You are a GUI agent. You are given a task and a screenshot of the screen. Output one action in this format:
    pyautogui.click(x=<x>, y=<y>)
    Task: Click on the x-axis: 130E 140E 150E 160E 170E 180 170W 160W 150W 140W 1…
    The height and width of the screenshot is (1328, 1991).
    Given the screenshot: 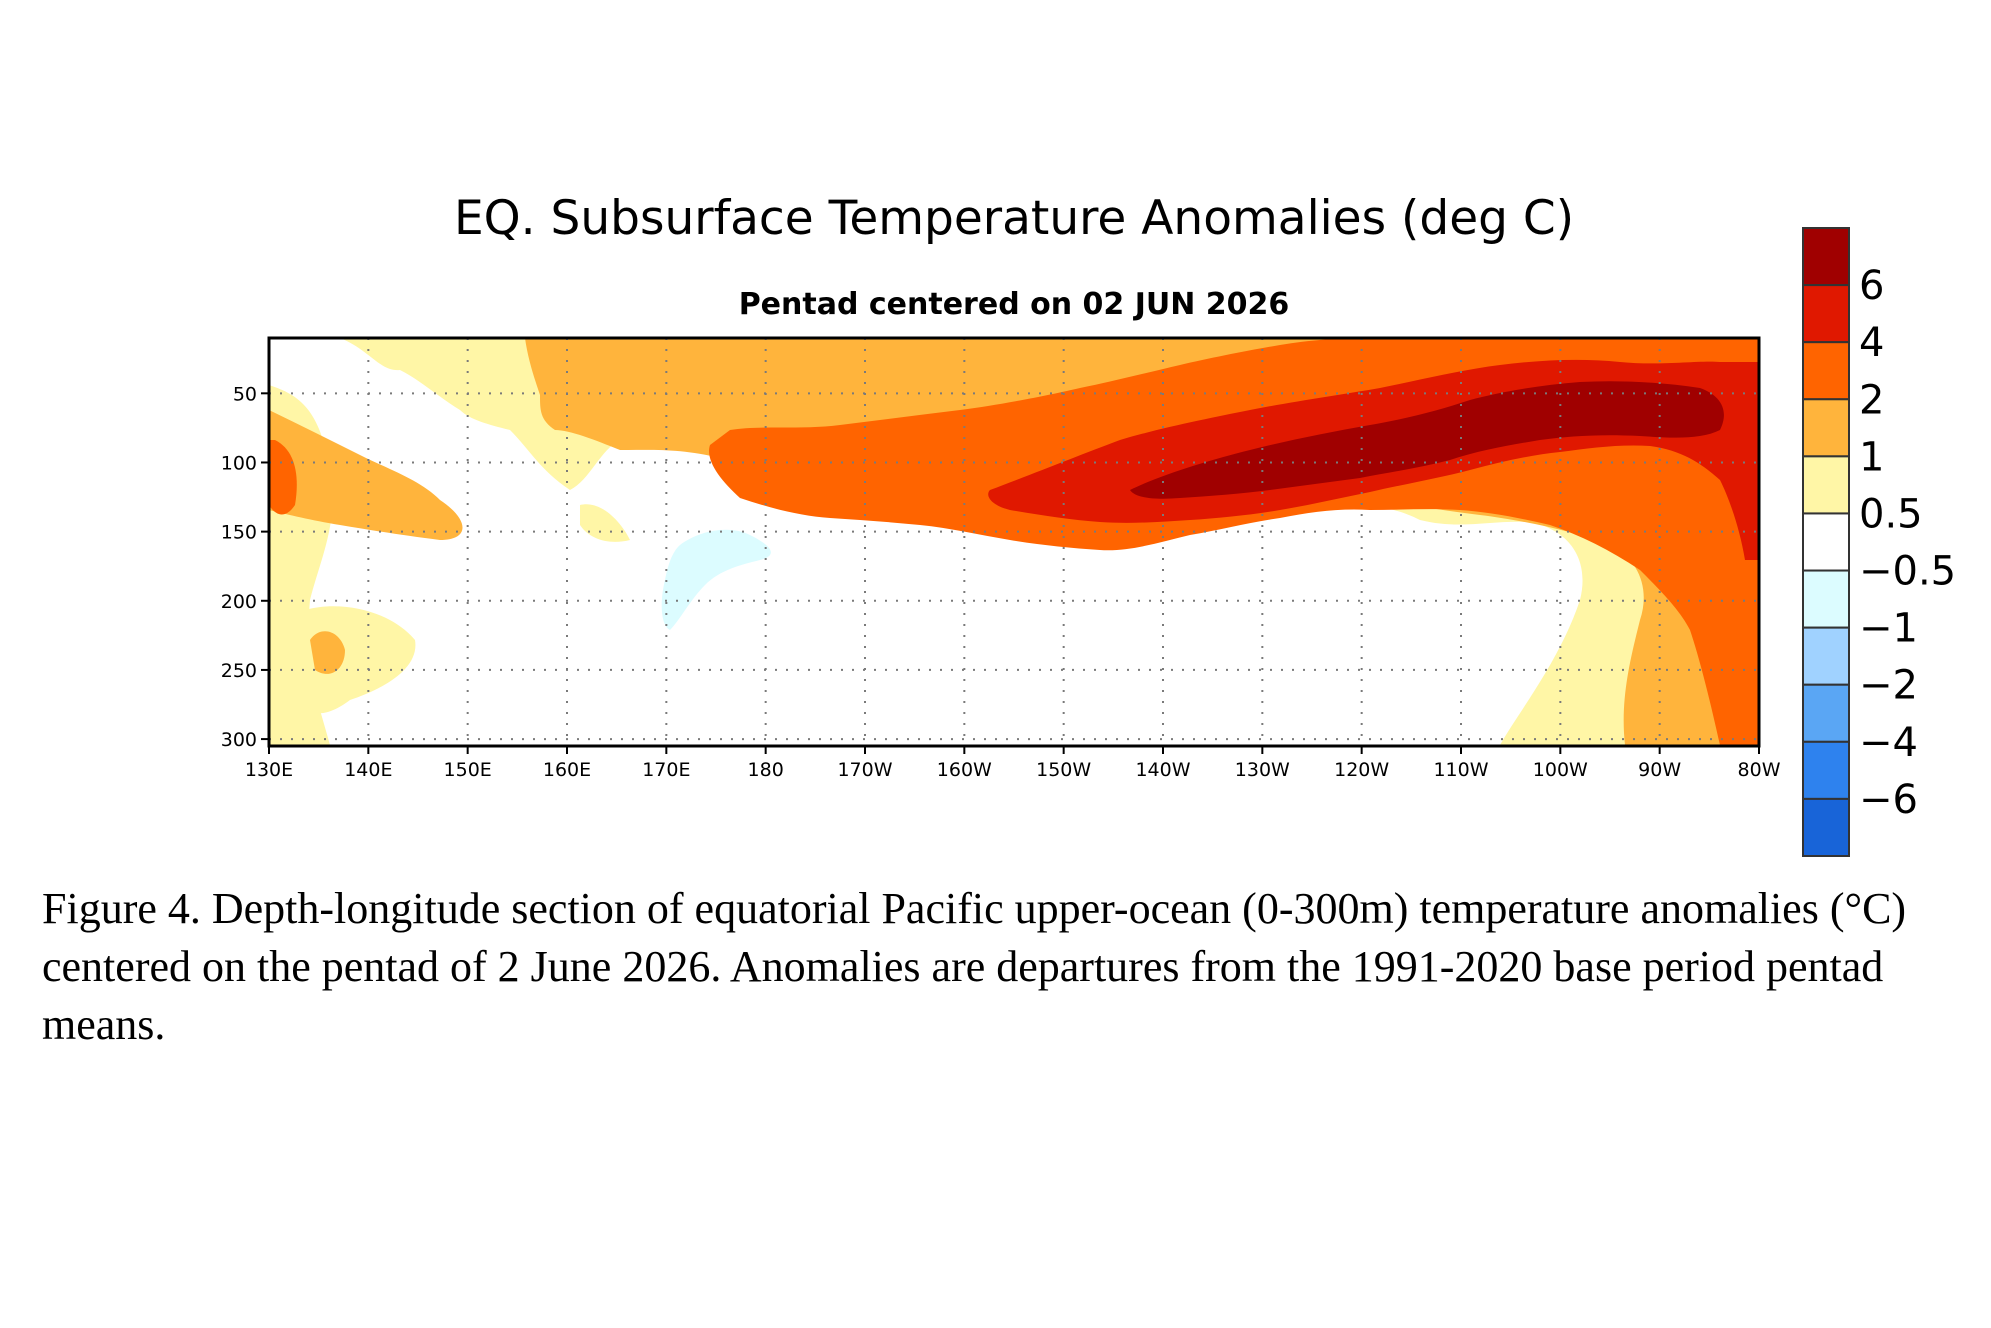 What is the action you would take?
    pyautogui.click(x=1013, y=763)
    